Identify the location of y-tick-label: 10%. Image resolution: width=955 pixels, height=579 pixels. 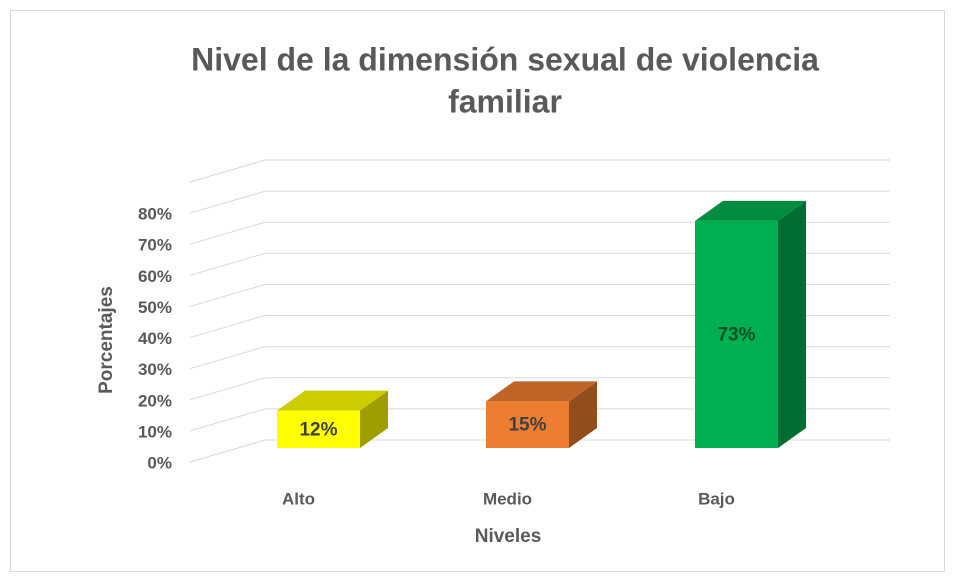
(155, 431).